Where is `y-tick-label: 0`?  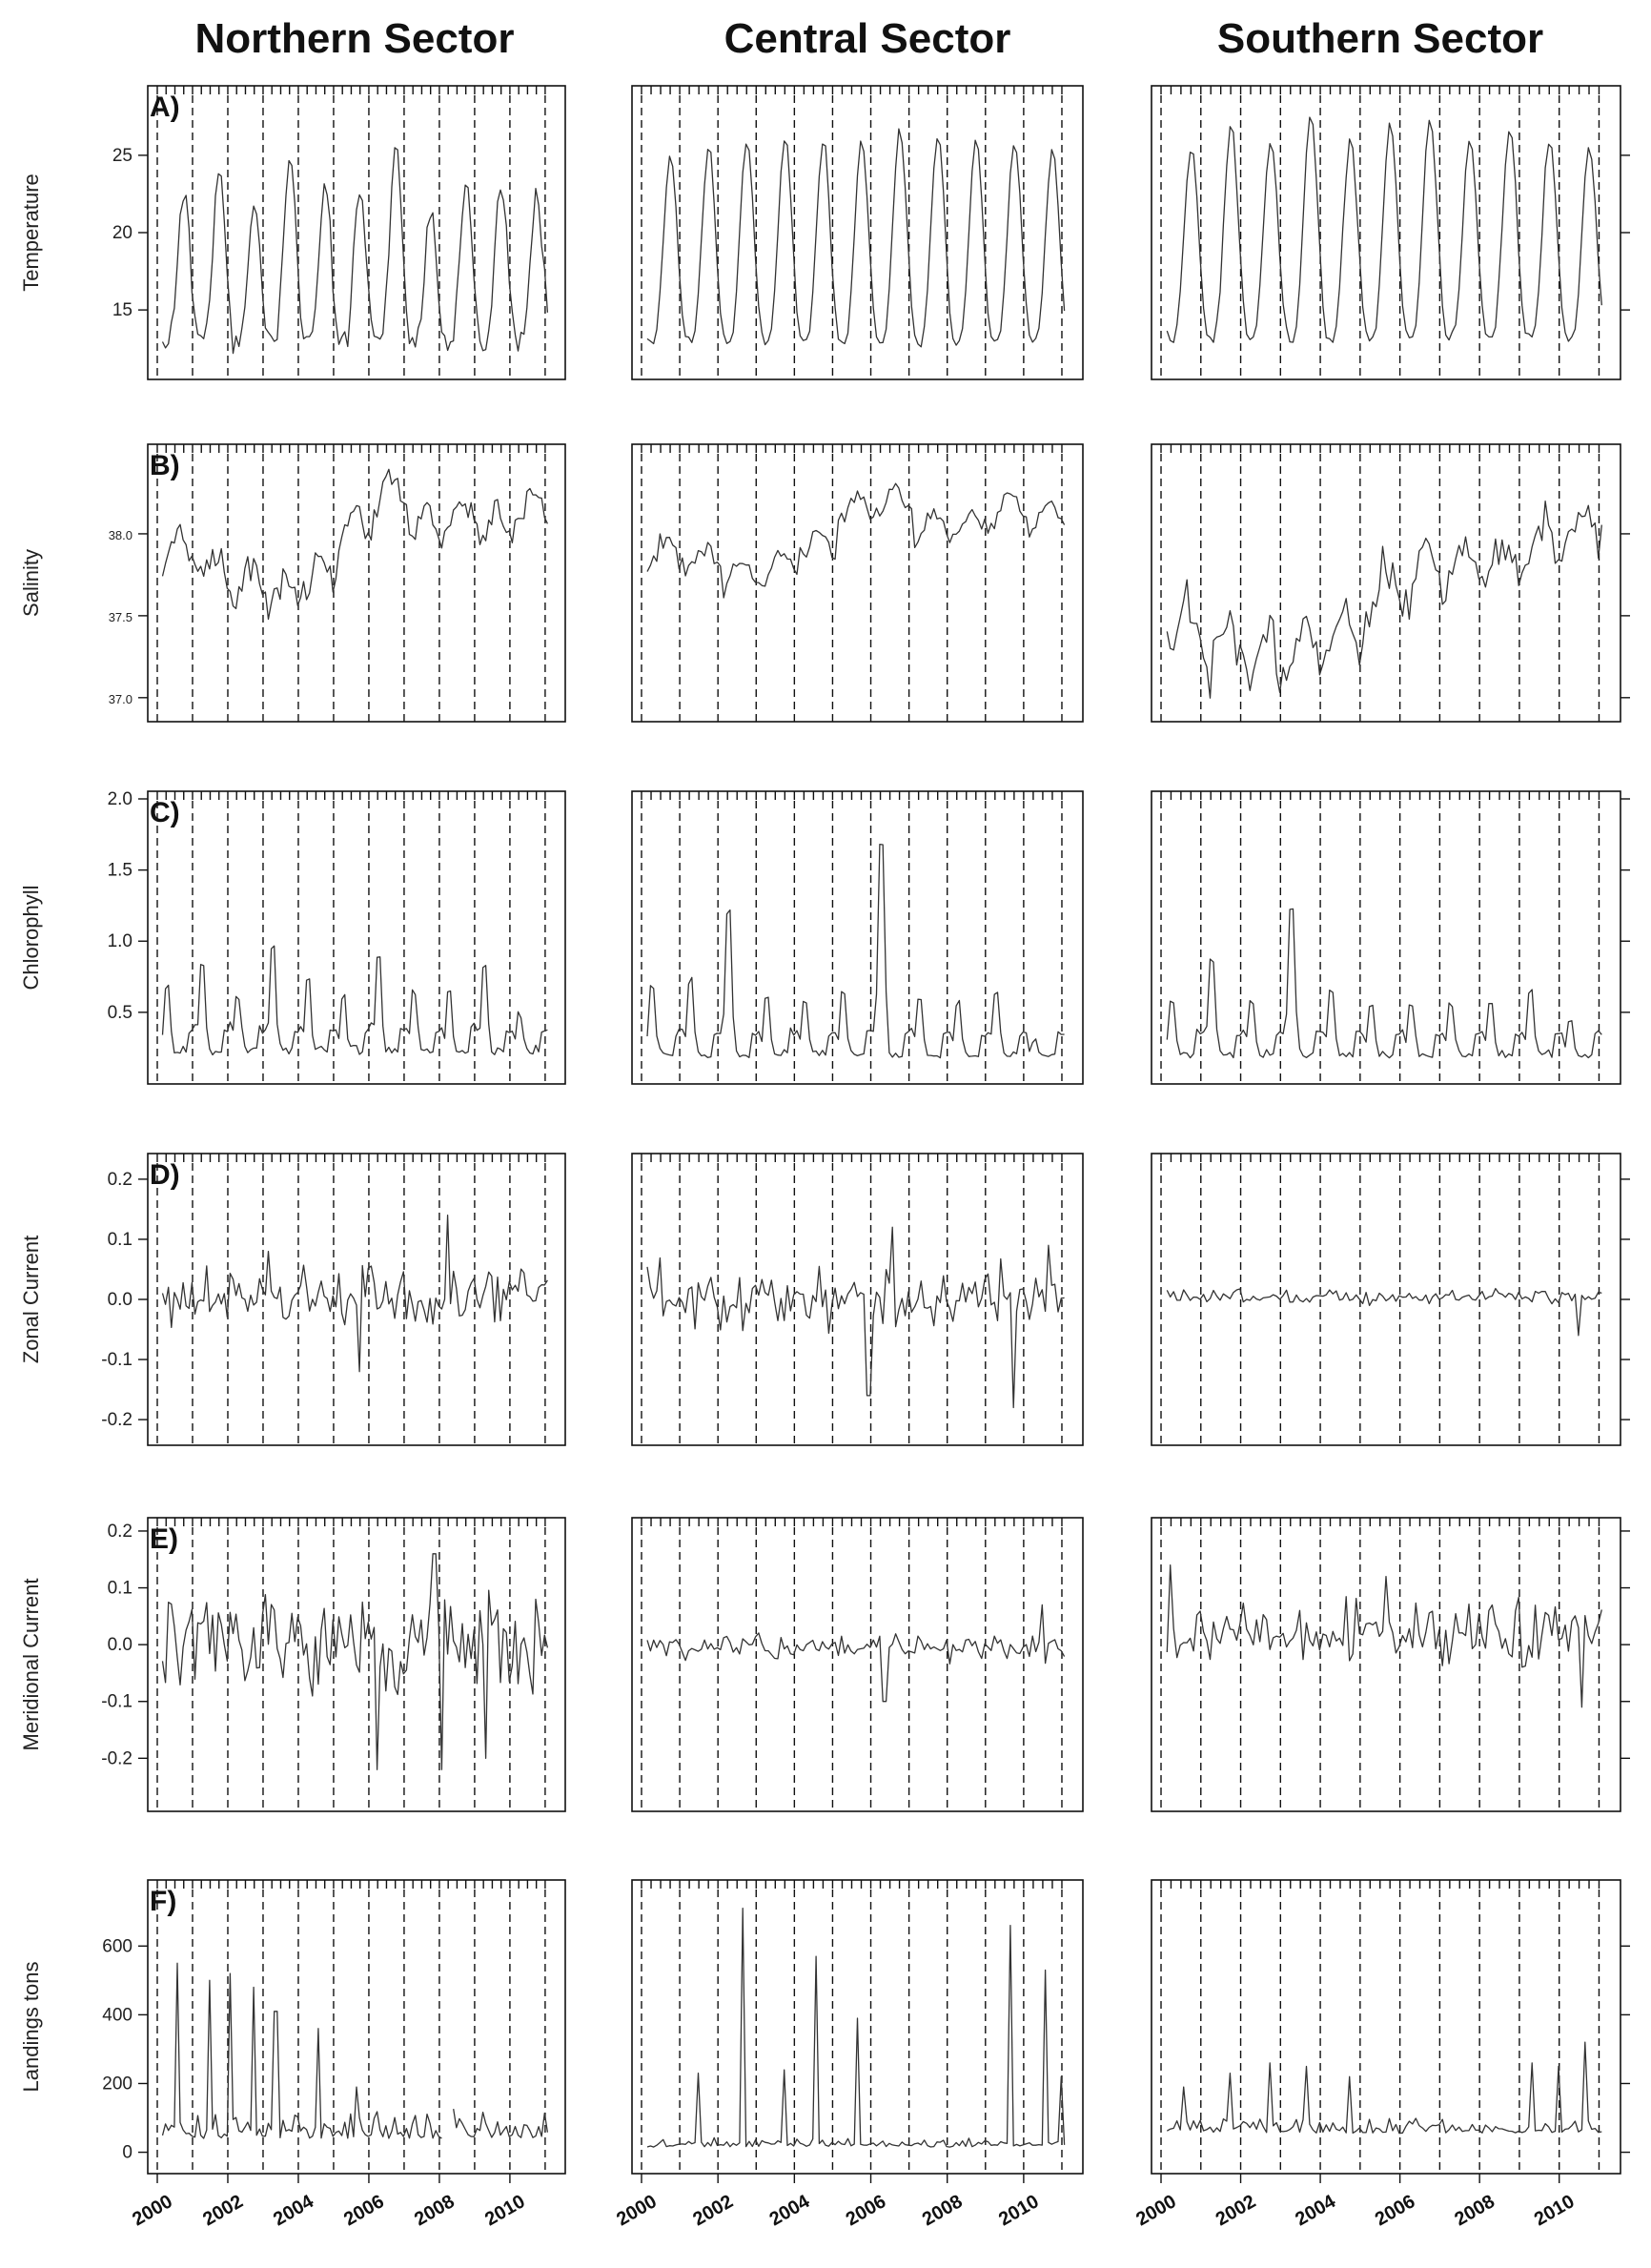 y-tick-label: 0 is located at coordinates (127, 2153).